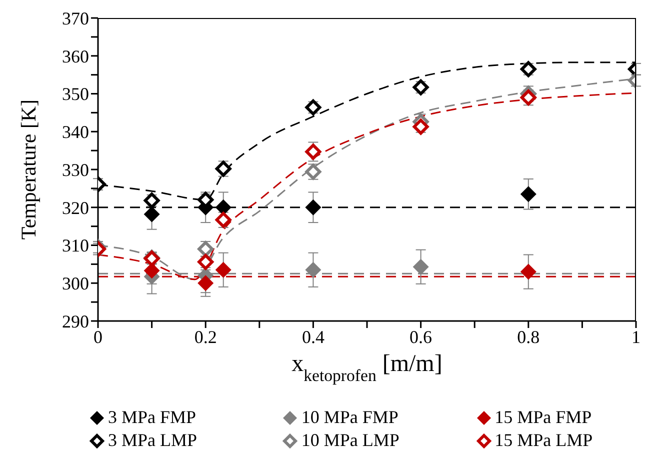  I want to click on y-axis-title: Temperature [K], so click(28, 169).